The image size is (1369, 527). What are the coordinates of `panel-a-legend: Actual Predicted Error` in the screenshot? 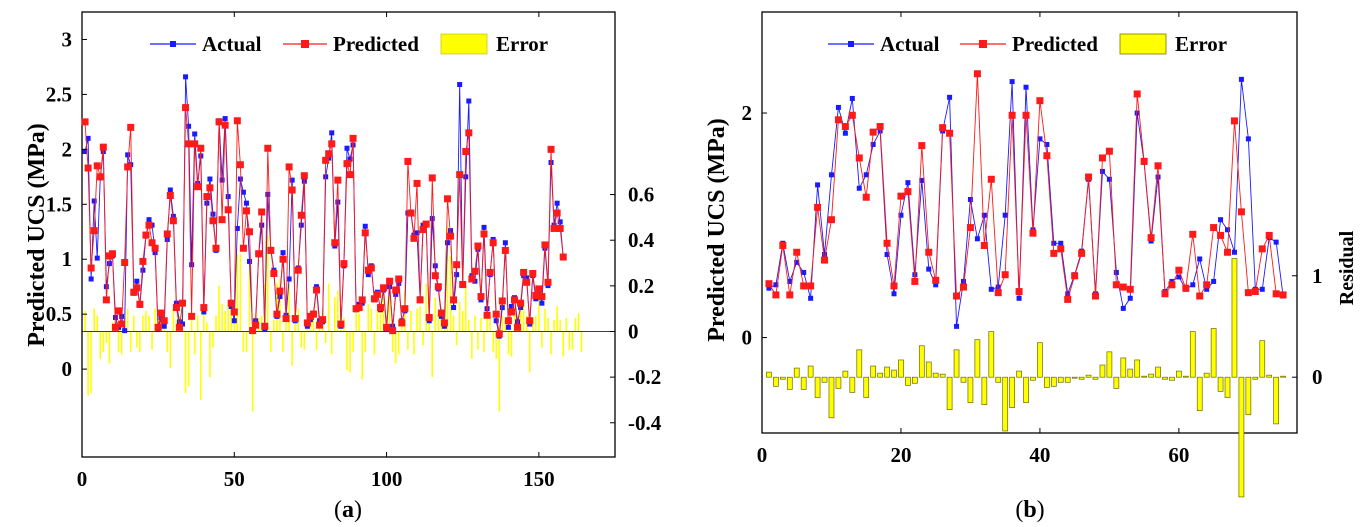 It's located at (349, 44).